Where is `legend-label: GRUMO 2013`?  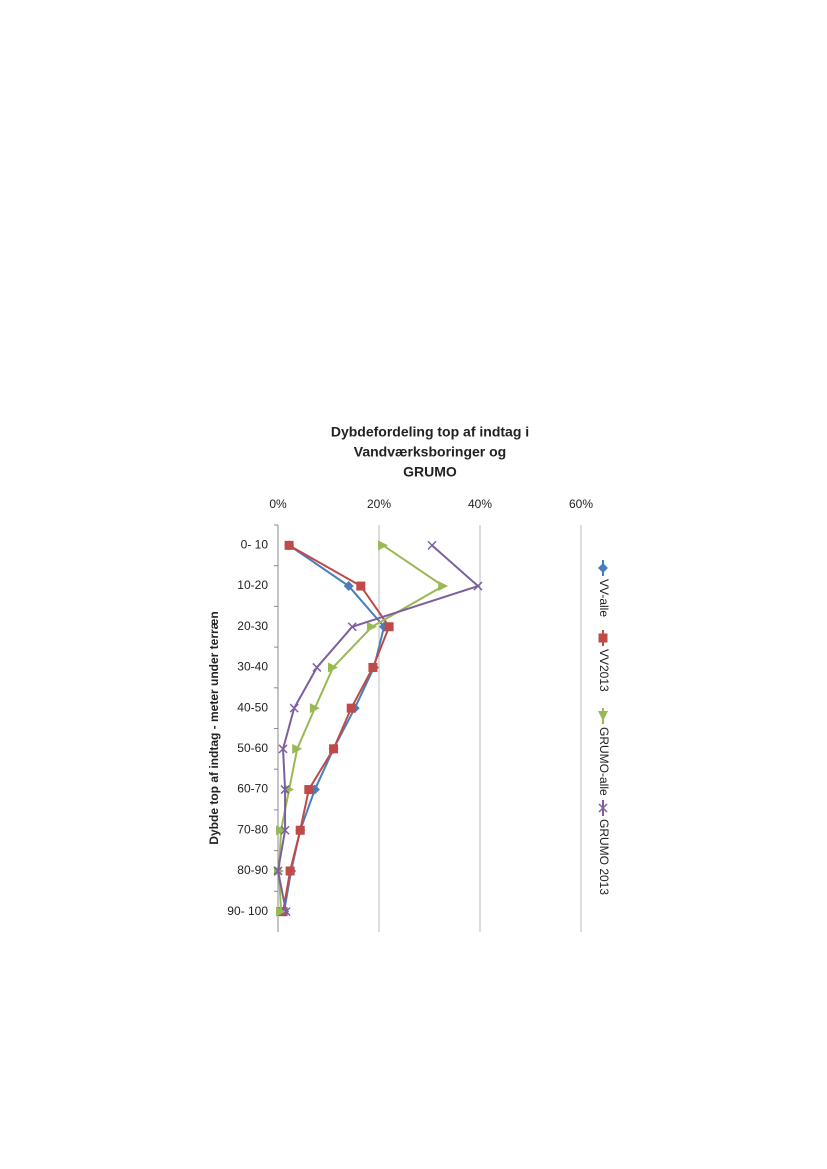 legend-label: GRUMO 2013 is located at coordinates (604, 857).